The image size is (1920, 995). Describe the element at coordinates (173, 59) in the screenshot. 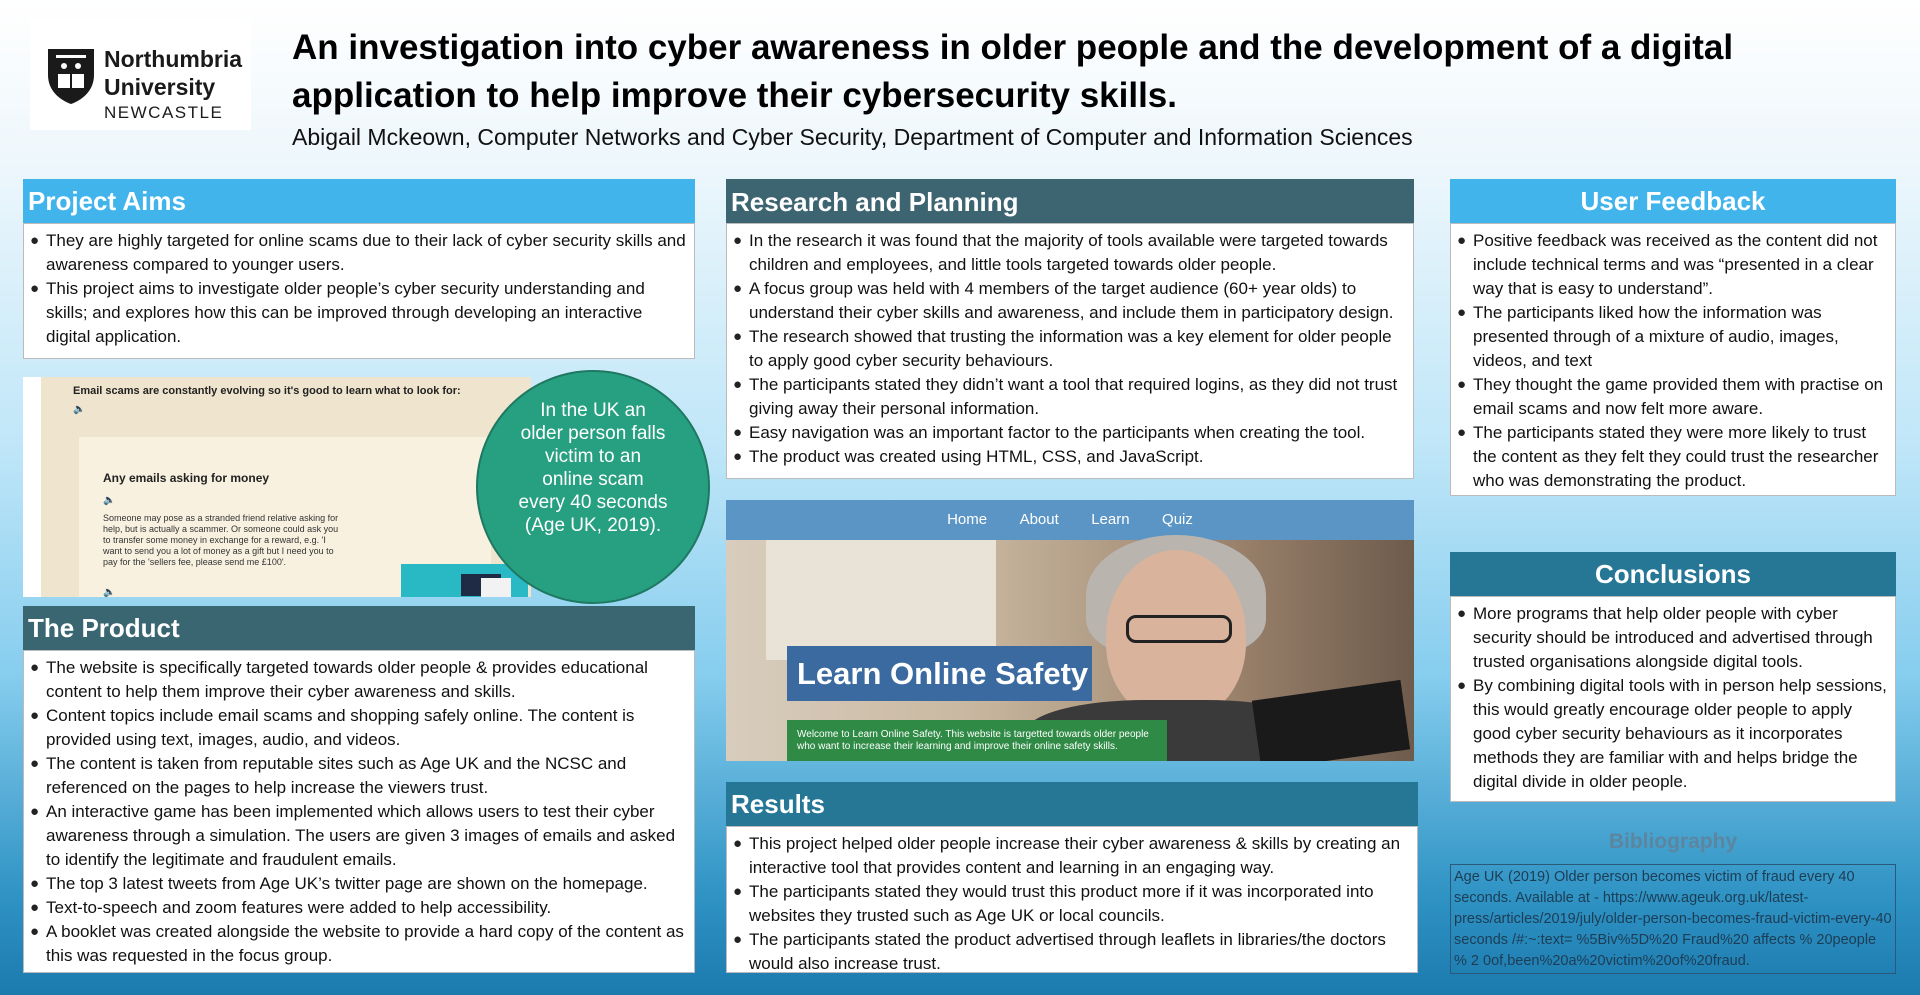

I see `logo-line-1: Northumbria` at that location.